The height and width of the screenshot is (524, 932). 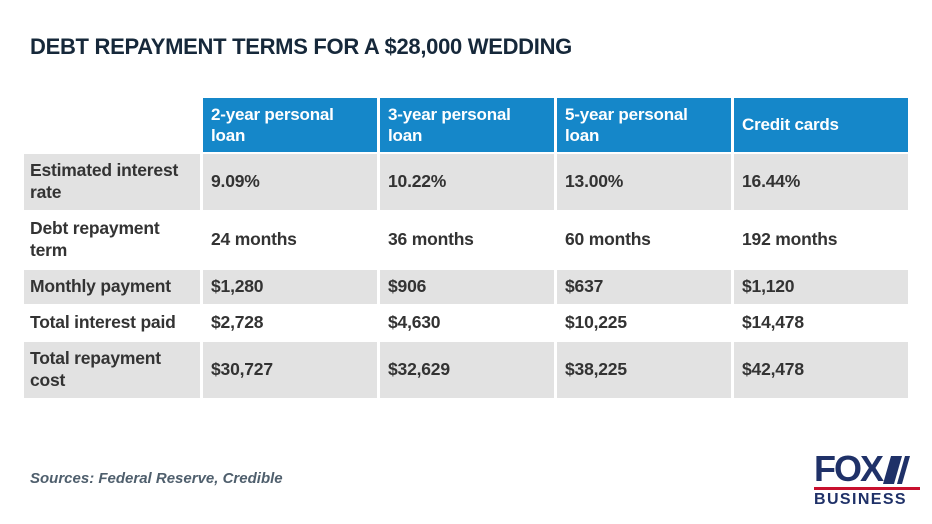 What do you see at coordinates (467, 323) in the screenshot?
I see `total-interest-3yr: $4,630` at bounding box center [467, 323].